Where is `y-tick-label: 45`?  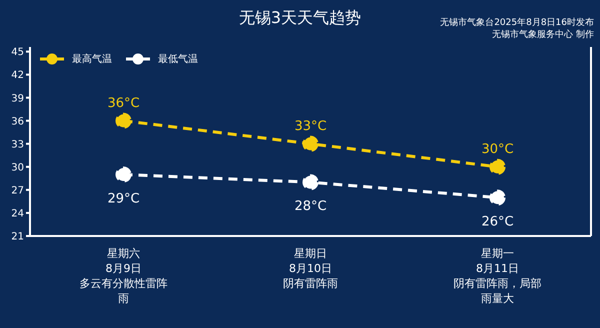
y-tick-label: 45 is located at coordinates (17, 52).